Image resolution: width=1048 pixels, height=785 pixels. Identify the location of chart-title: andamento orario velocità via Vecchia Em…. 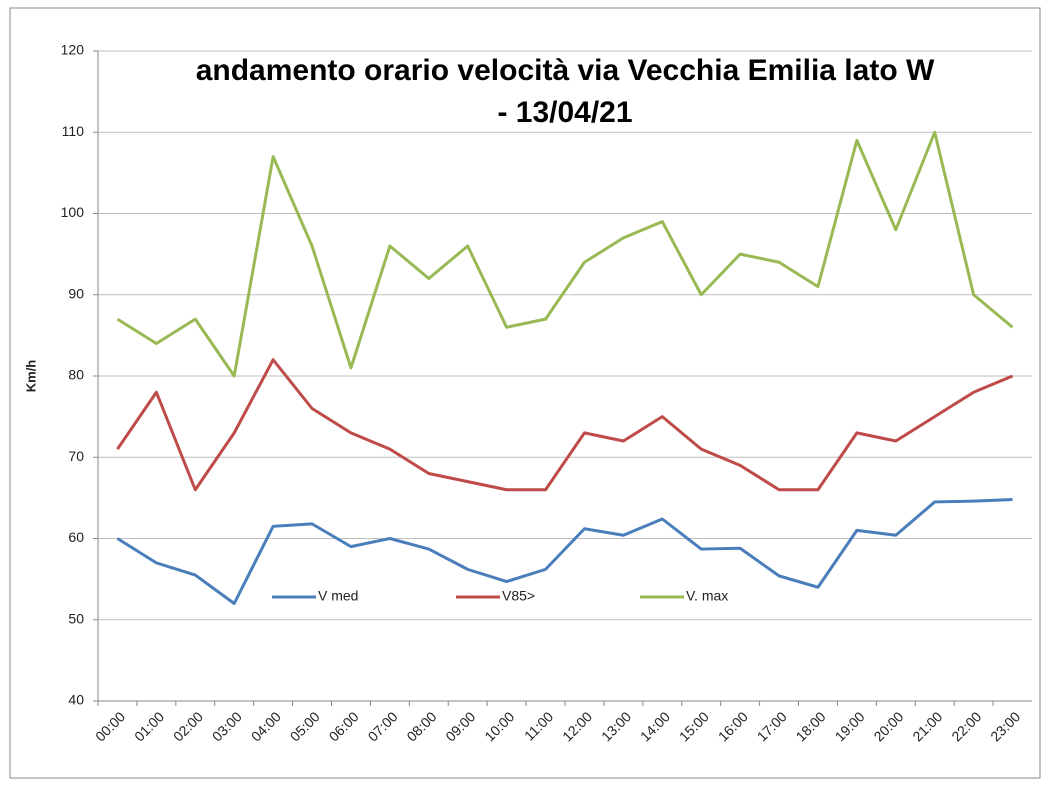
(565, 70).